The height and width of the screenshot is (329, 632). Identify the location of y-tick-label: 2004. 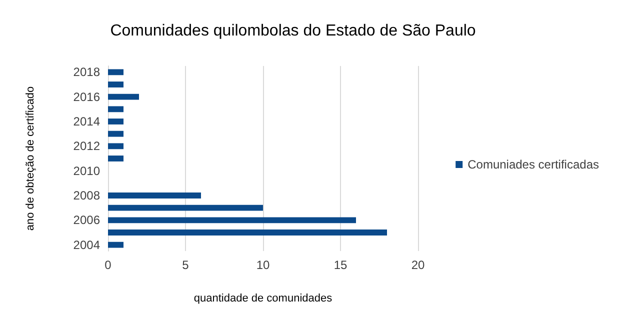
(86, 245).